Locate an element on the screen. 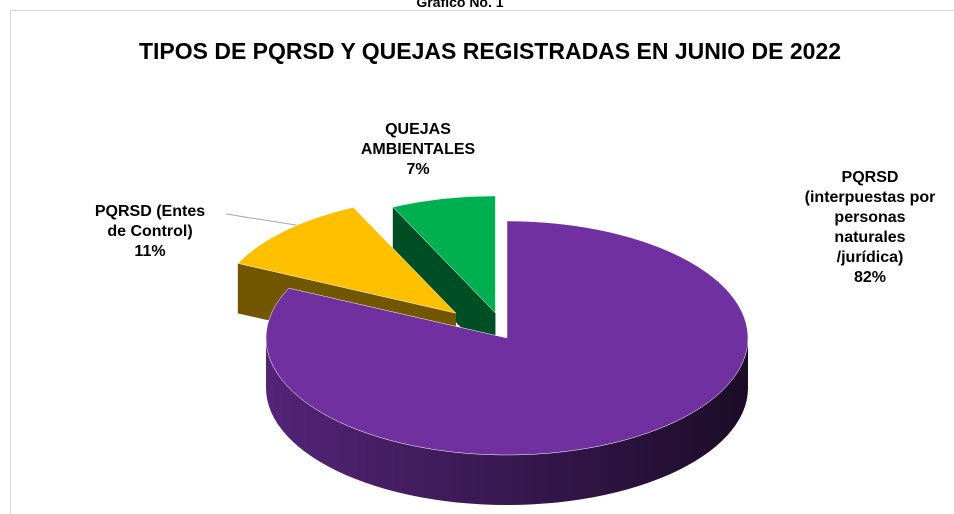 The width and height of the screenshot is (954, 514). value-label: 82% is located at coordinates (870, 277).